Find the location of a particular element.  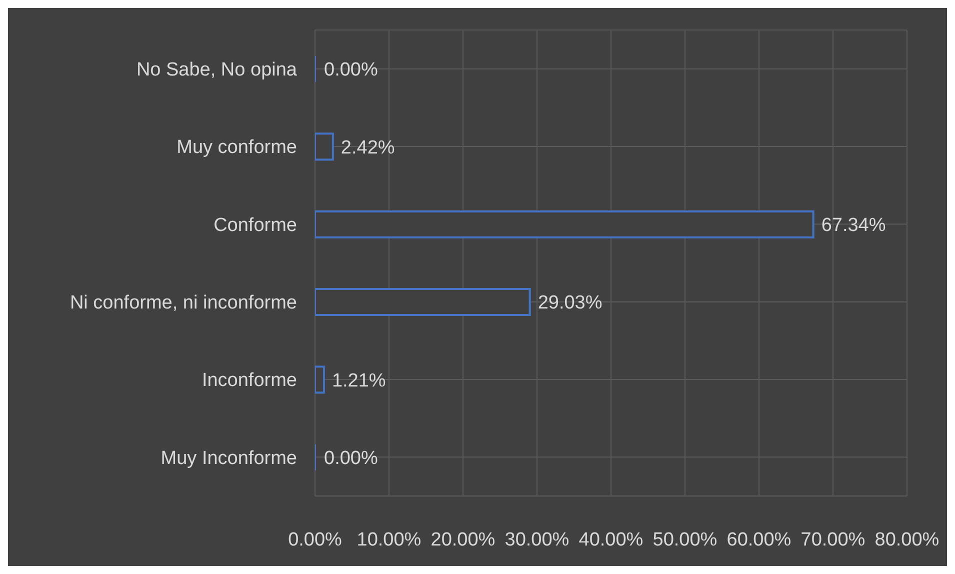

y-tick-label: Muy conforme is located at coordinates (236, 147).